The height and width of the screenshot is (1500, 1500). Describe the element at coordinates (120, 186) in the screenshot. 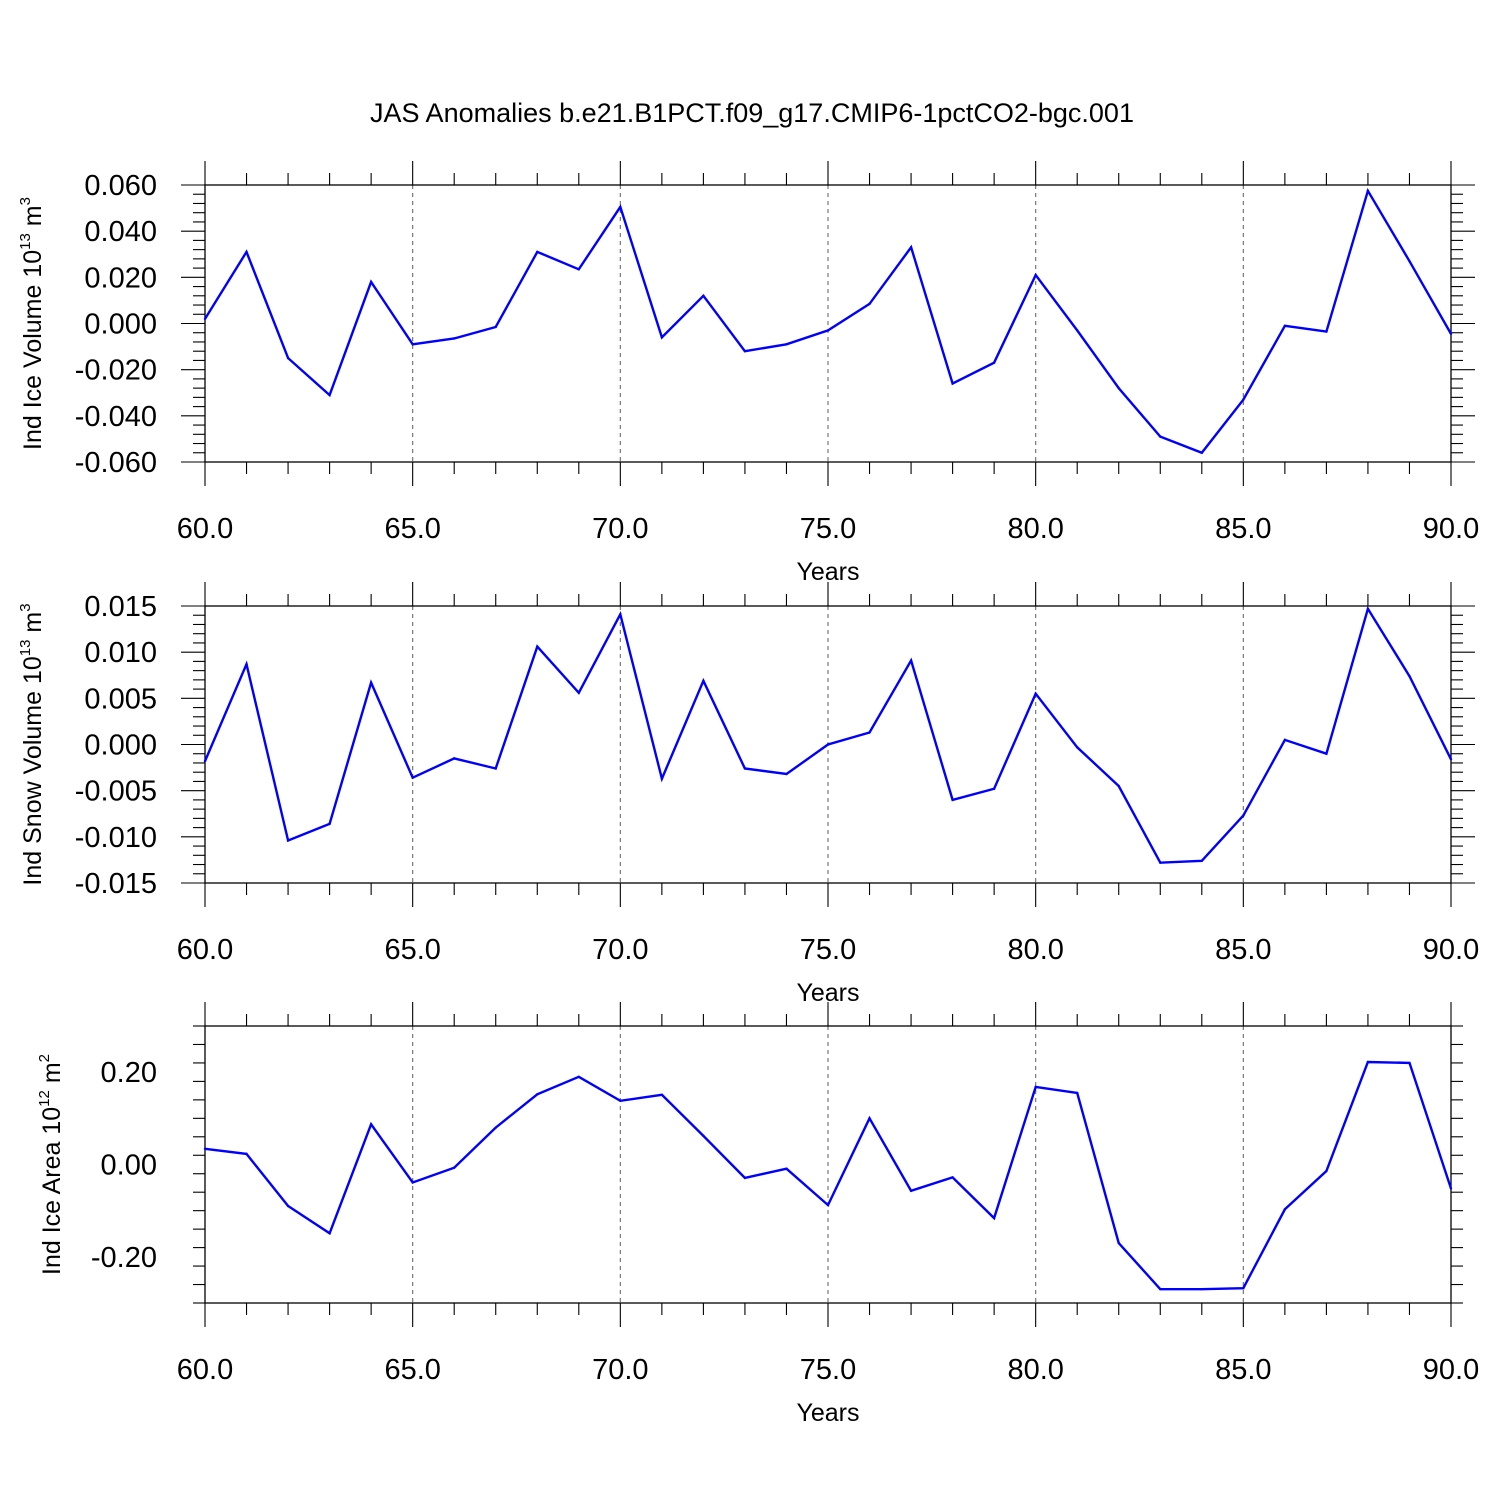

I see `y-tick-label: 0.060` at that location.